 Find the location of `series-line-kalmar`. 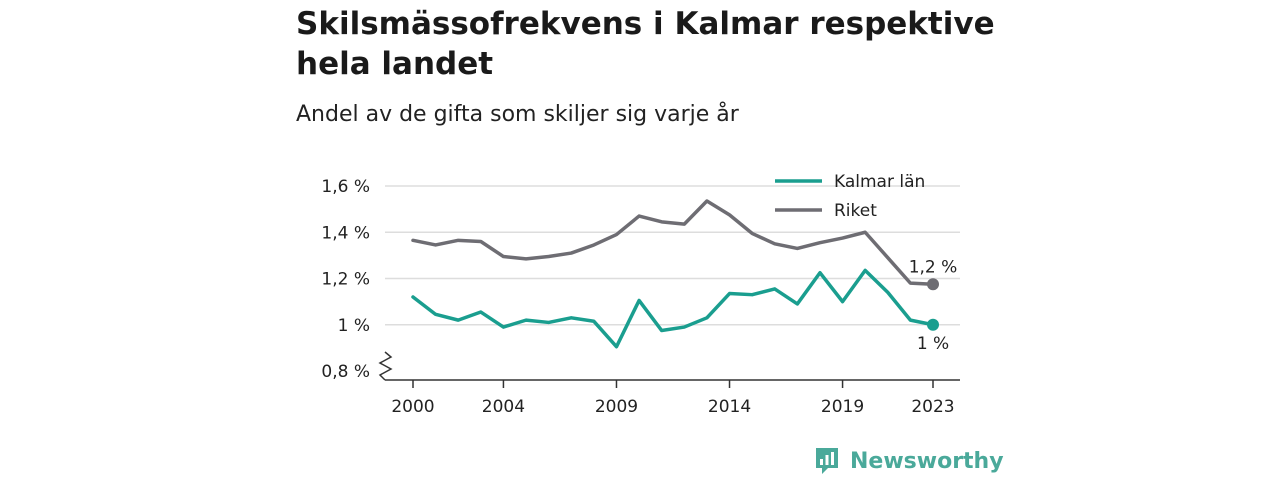

series-line-kalmar is located at coordinates (673, 308).